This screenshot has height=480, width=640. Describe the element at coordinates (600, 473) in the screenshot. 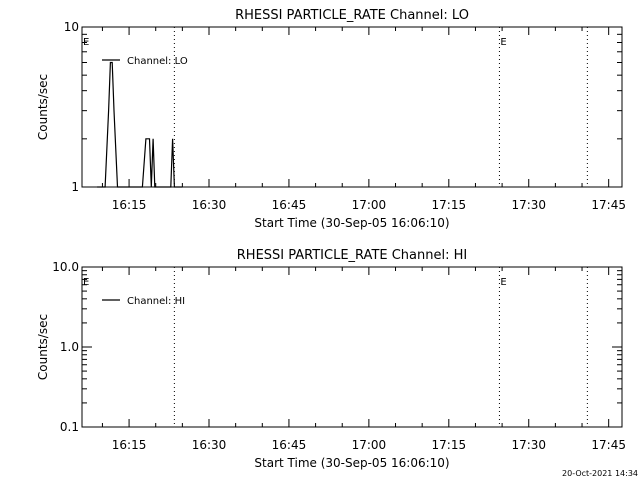

I see `footer-timestamp: 20-Oct-2021 14:34` at that location.